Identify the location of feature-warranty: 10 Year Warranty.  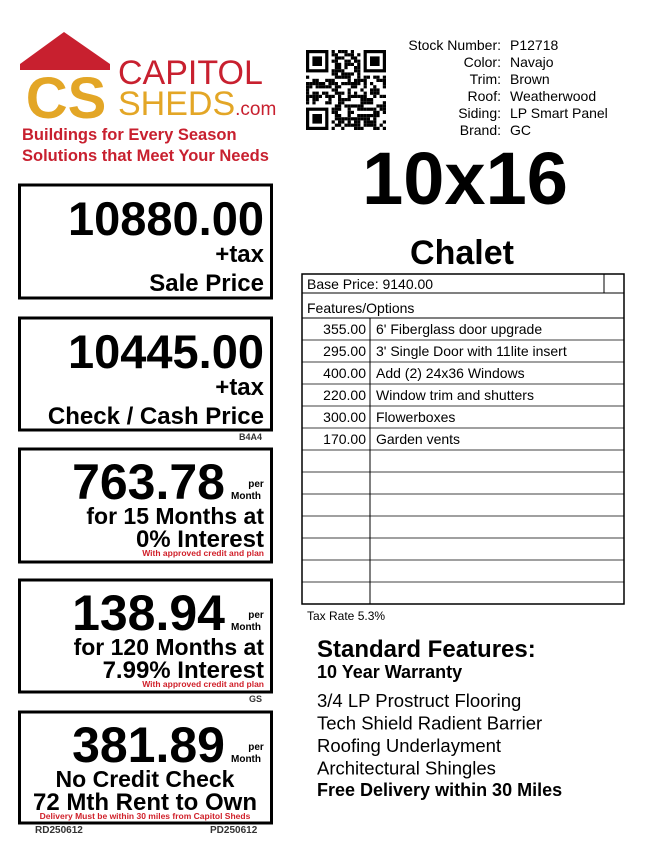
(389, 672).